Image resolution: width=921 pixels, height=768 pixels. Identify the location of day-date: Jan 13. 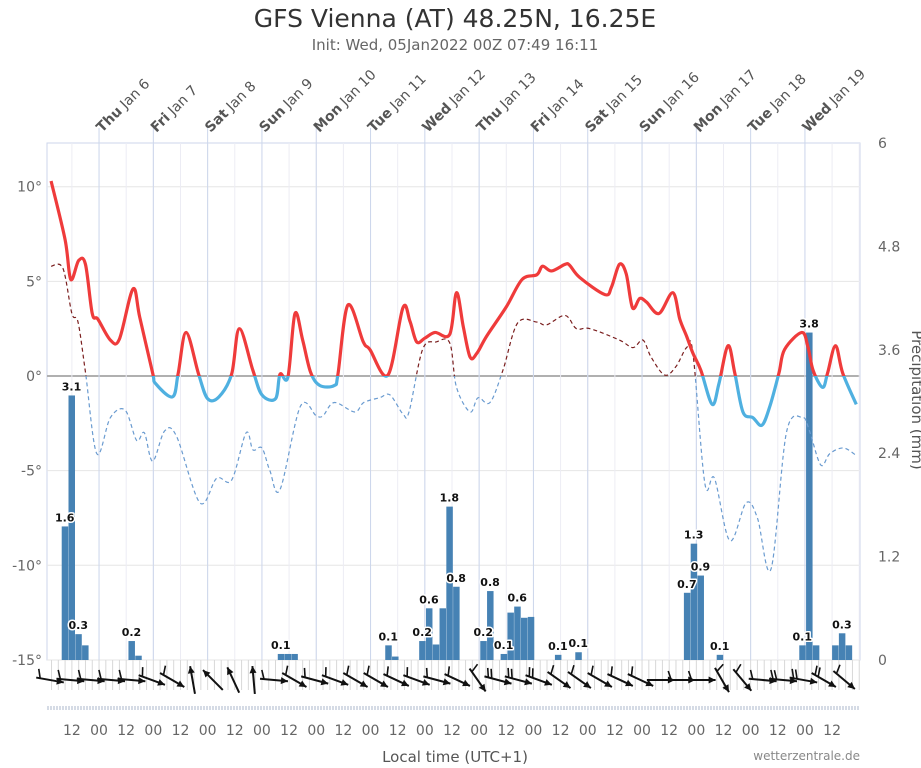
(518, 91).